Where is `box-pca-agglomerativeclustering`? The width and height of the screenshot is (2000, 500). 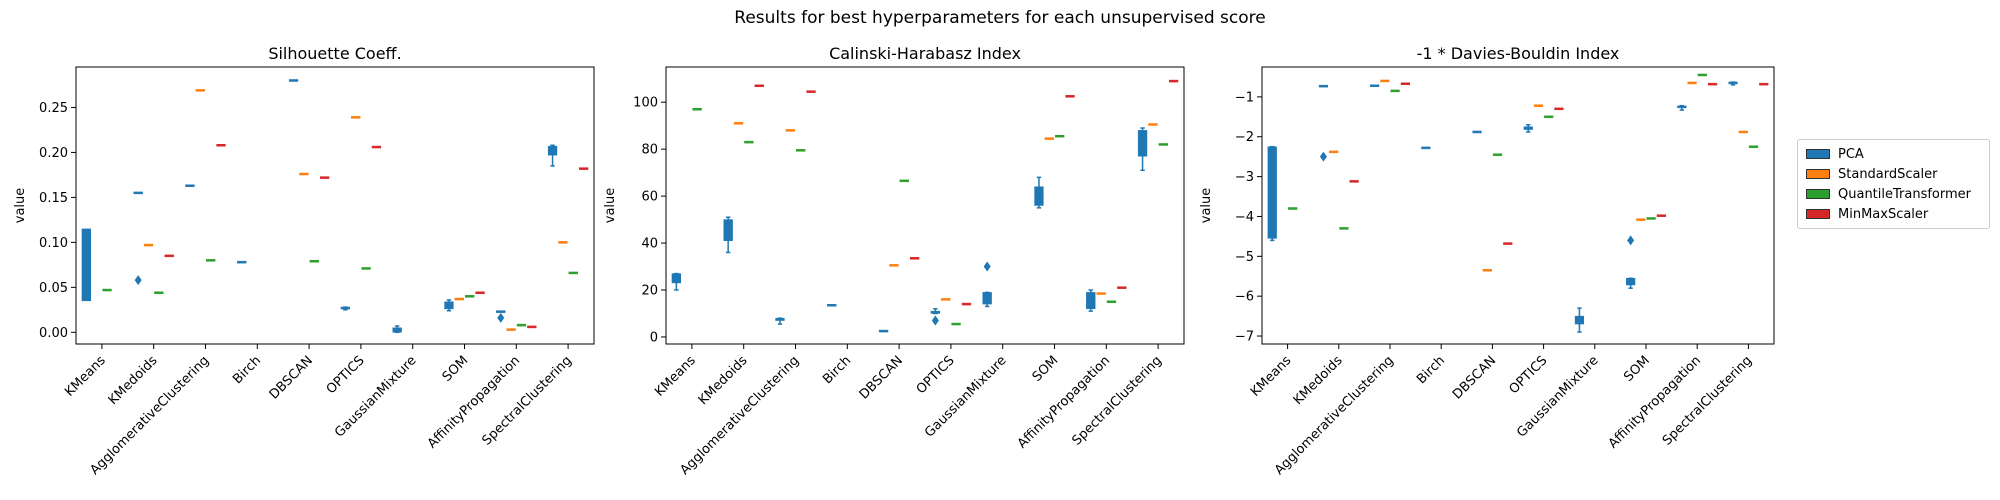 box-pca-agglomerativeclustering is located at coordinates (1375, 85).